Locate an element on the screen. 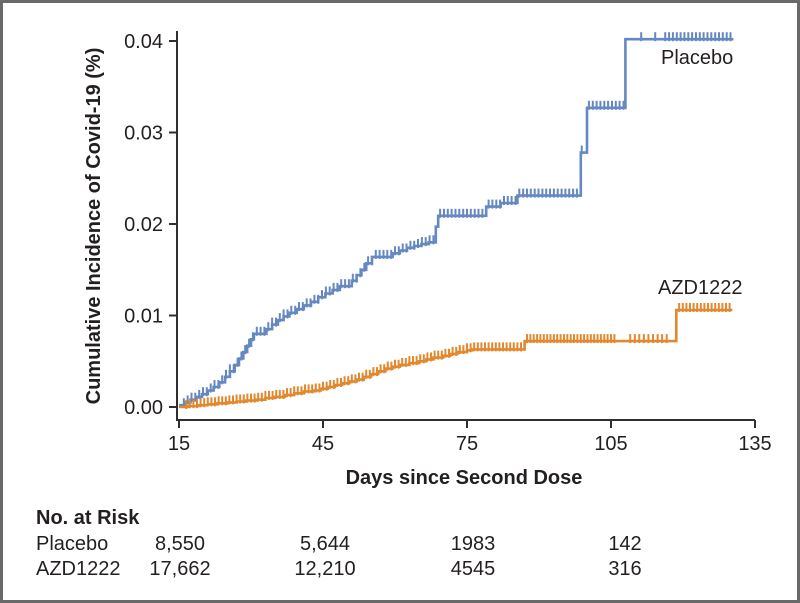 Image resolution: width=800 pixels, height=603 pixels. x-tick-label: 105 is located at coordinates (610, 444).